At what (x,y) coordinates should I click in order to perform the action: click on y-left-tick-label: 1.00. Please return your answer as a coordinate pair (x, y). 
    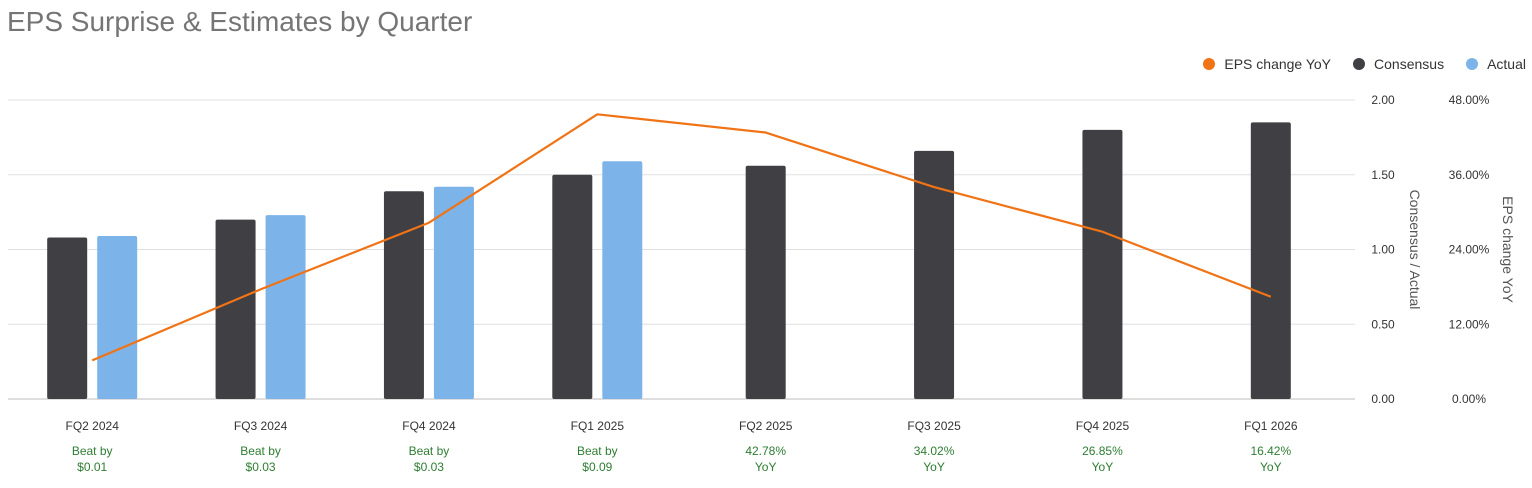
    Looking at the image, I should click on (1383, 250).